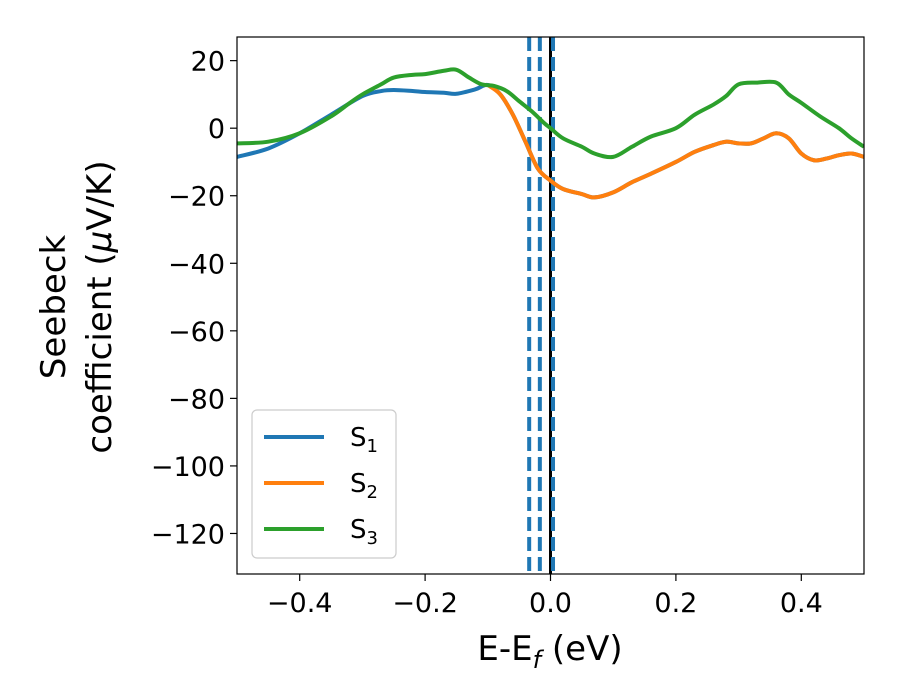 The width and height of the screenshot is (900, 700). Describe the element at coordinates (188, 534) in the screenshot. I see `y-tick-label: −120` at that location.